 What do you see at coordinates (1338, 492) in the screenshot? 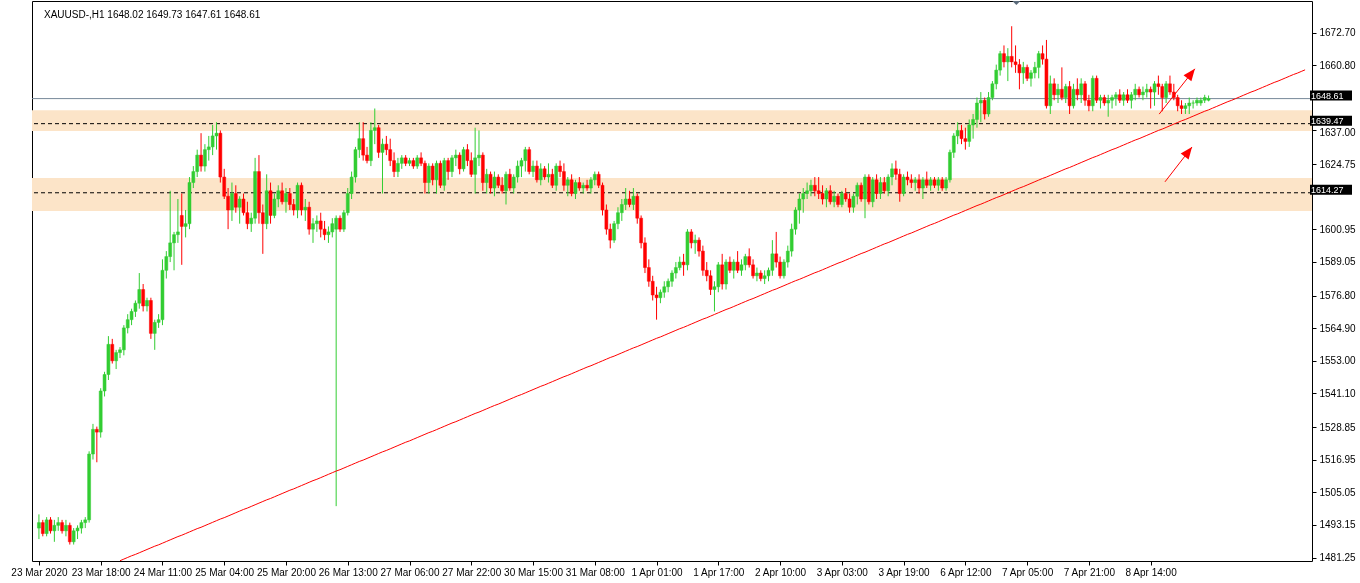
I see `y-tick-label: 1505.05` at bounding box center [1338, 492].